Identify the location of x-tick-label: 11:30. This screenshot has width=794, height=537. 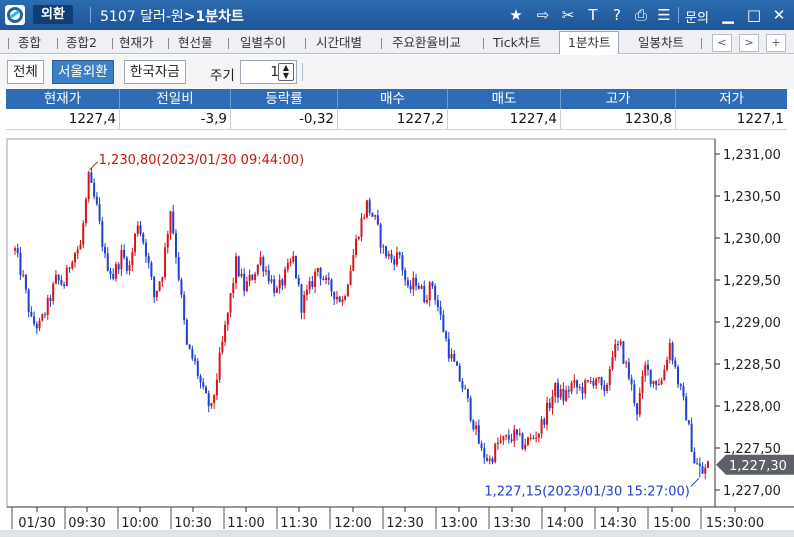
(298, 523).